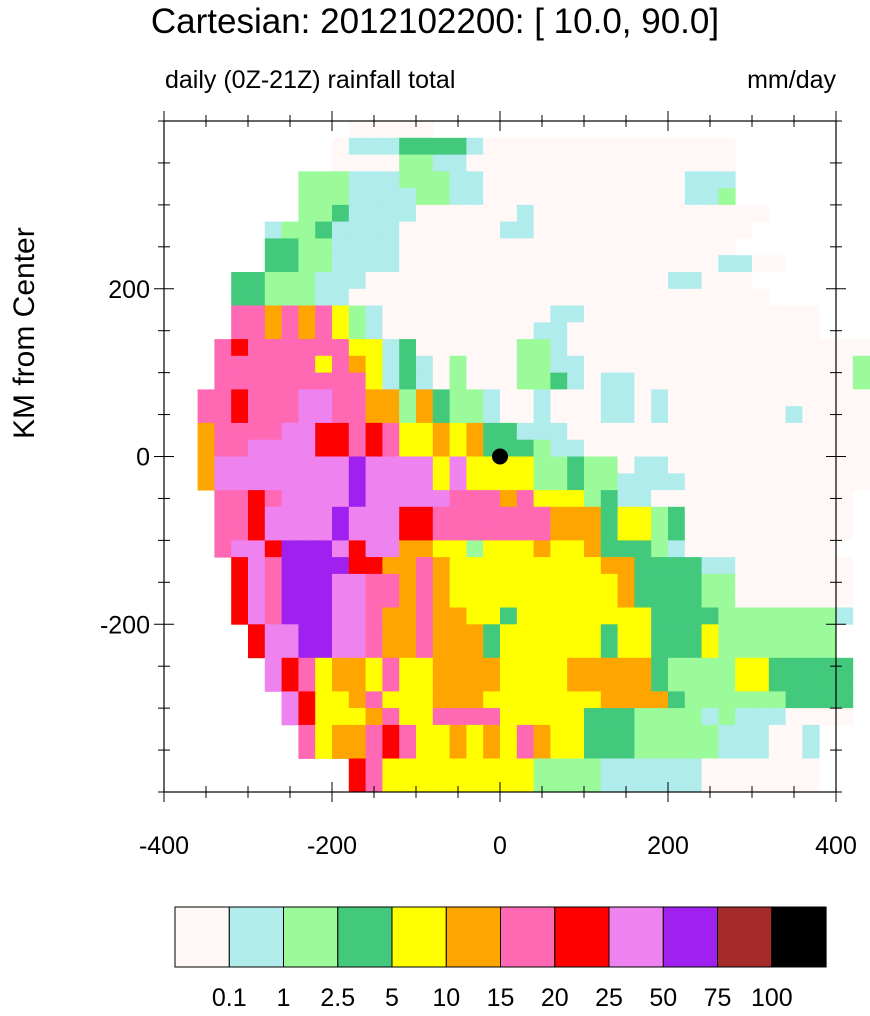 The height and width of the screenshot is (1016, 870). Describe the element at coordinates (435, 21) in the screenshot. I see `chart-title: Cartesian: 2012102200: [ 10.0, 90.0]` at that location.